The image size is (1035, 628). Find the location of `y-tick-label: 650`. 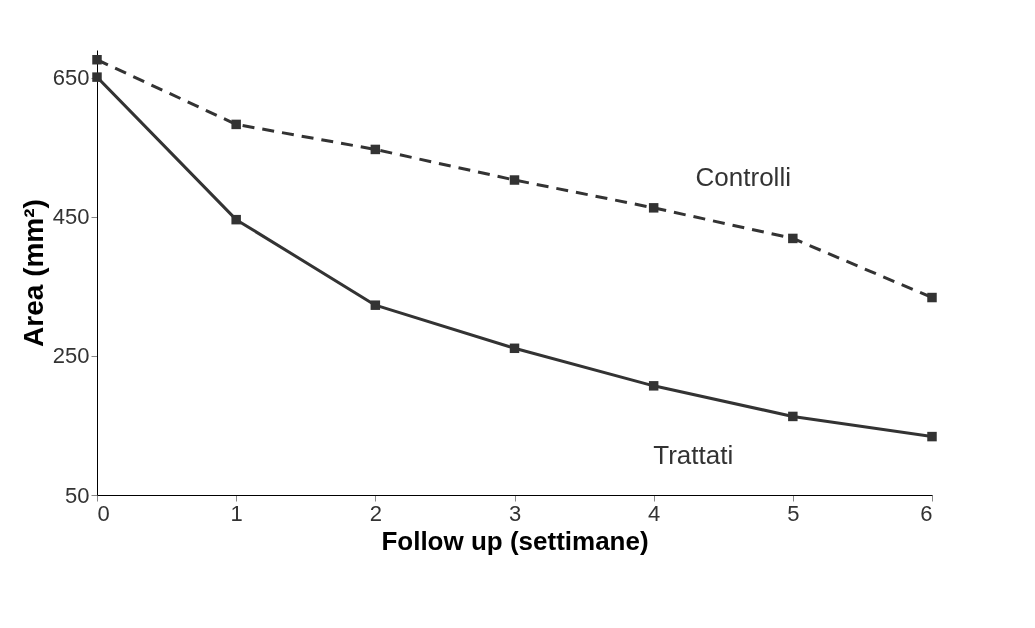

y-tick-label: 650 is located at coordinates (71, 78).